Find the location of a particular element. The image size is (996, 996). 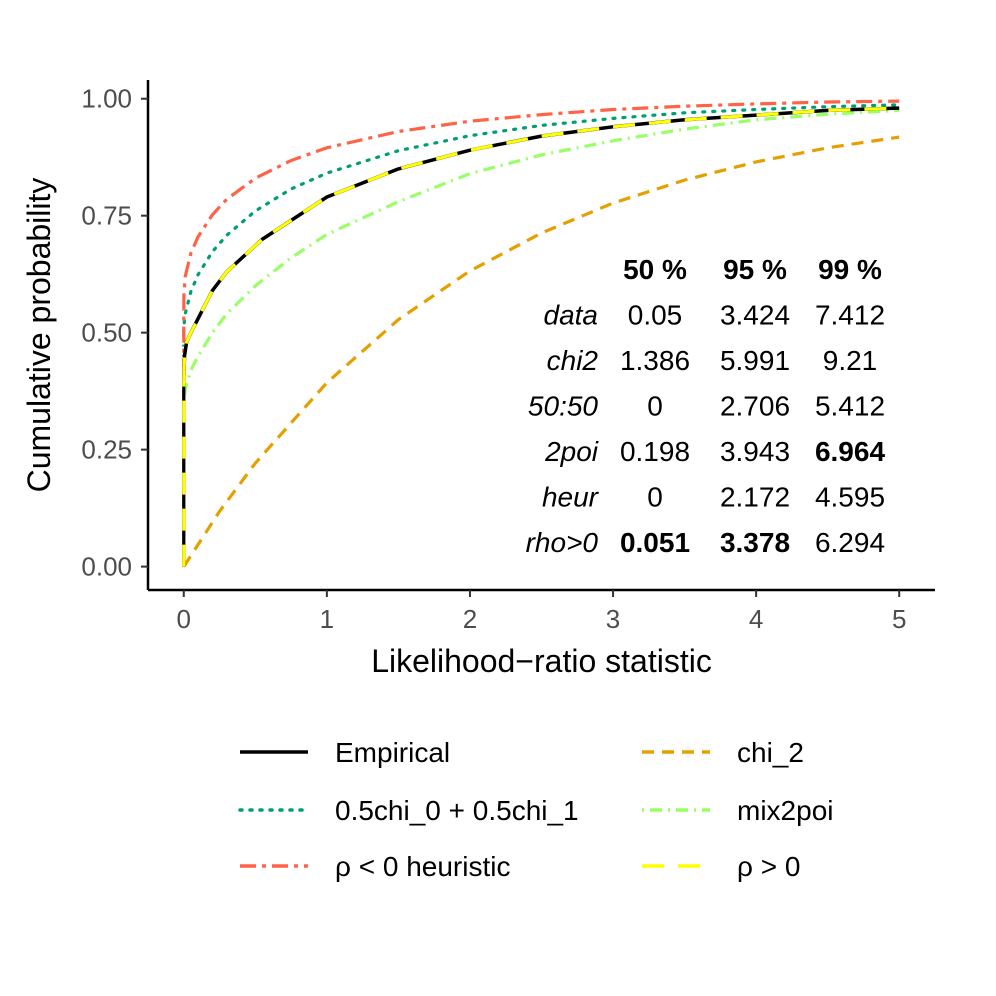

y-axis-title: Cumulative probability is located at coordinates (39, 335).